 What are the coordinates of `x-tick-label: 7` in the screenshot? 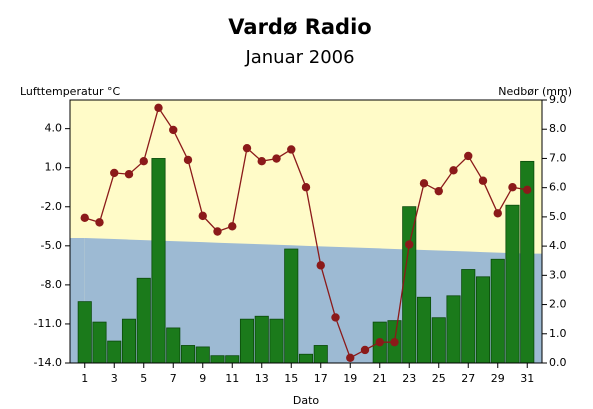 It's located at (173, 378).